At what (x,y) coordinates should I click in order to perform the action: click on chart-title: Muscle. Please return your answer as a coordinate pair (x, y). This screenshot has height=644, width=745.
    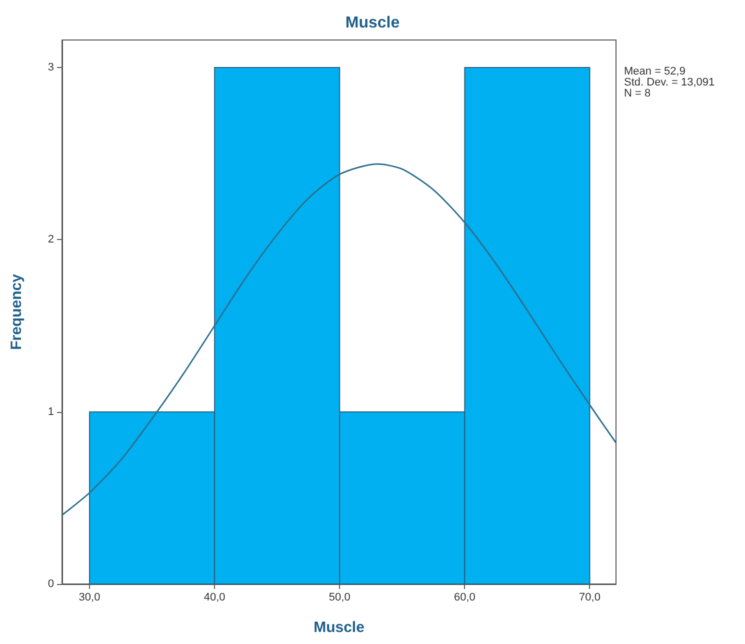
    Looking at the image, I should click on (372, 23).